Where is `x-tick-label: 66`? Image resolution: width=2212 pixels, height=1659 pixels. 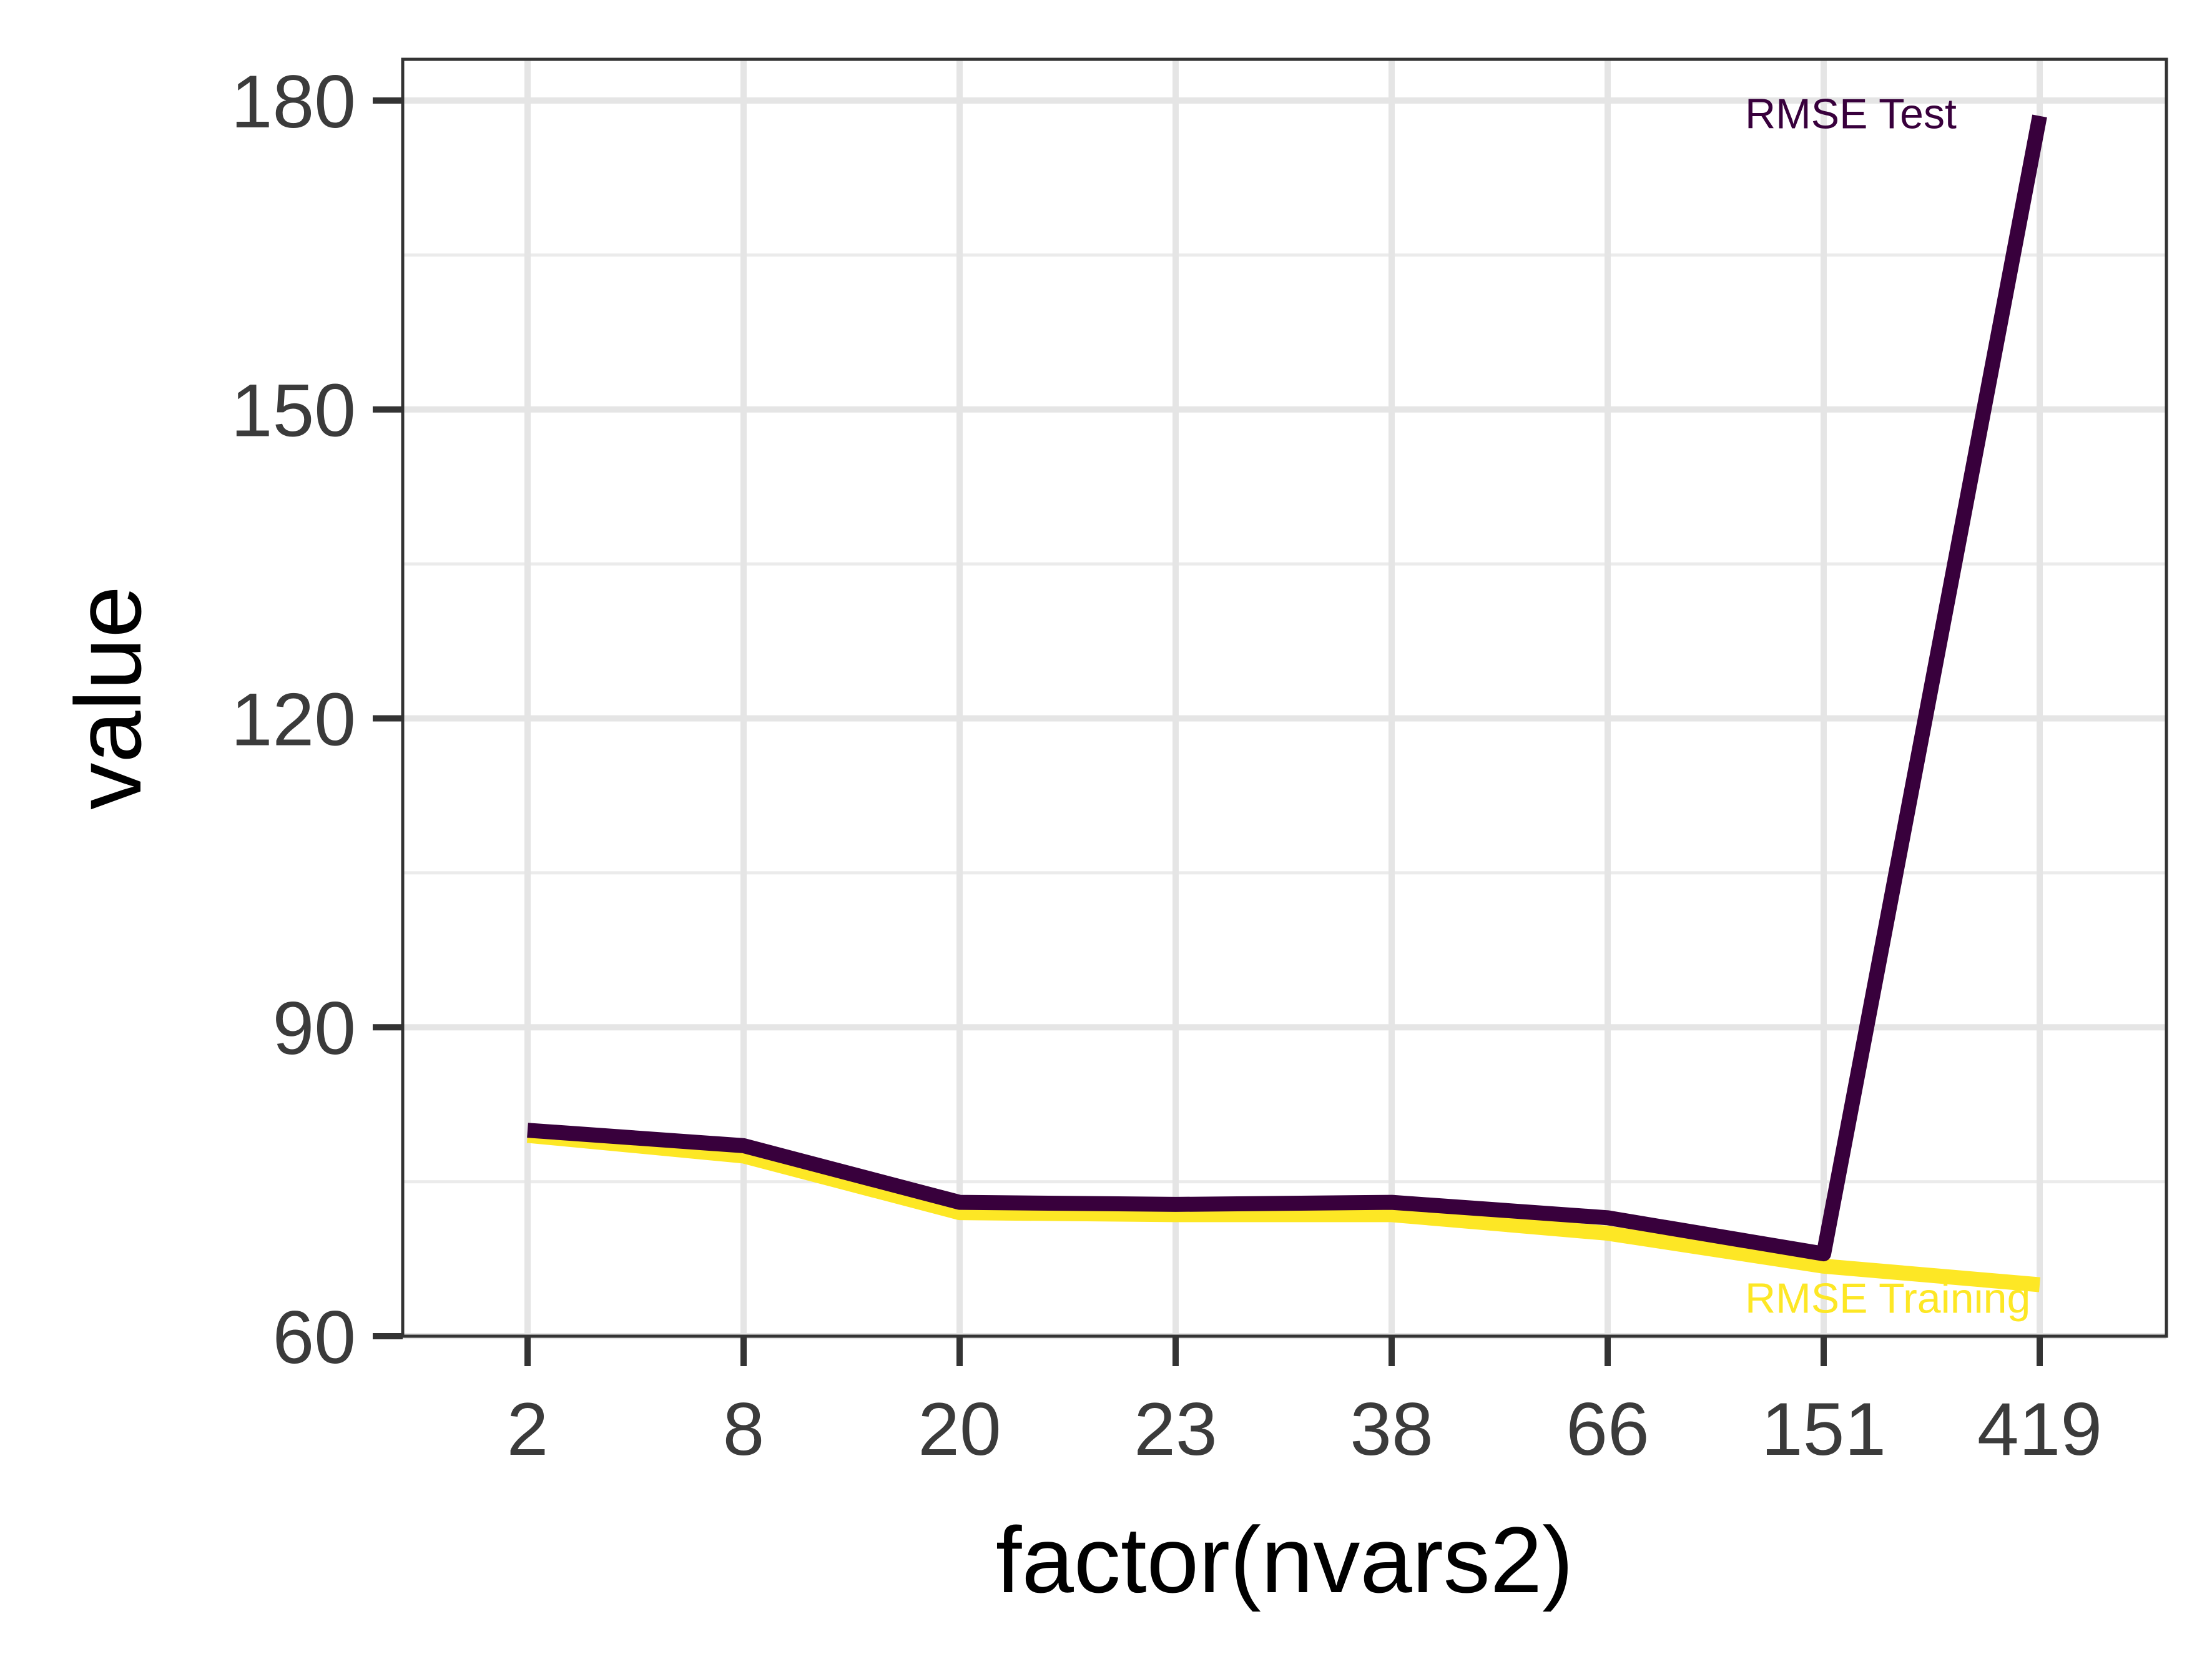 x-tick-label: 66 is located at coordinates (1607, 1429).